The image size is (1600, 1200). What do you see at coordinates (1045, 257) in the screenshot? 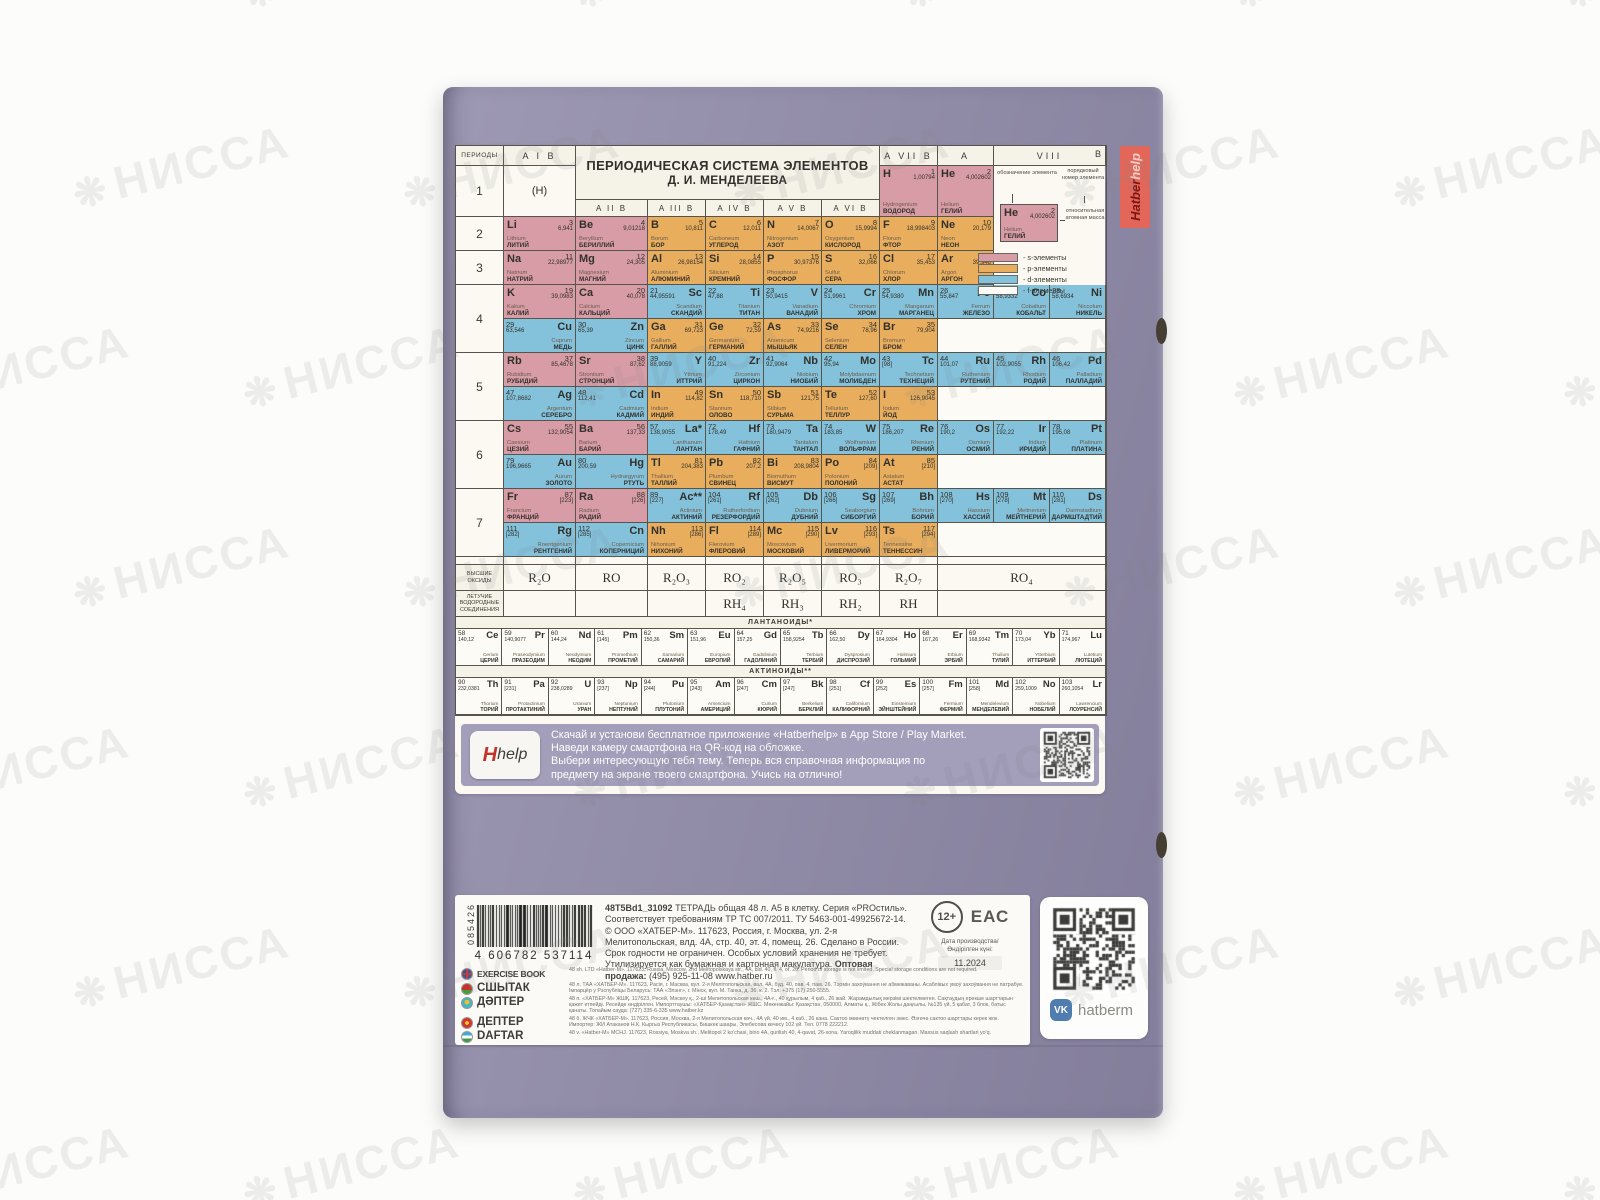
I see `legend-label: - s-элементы` at bounding box center [1045, 257].